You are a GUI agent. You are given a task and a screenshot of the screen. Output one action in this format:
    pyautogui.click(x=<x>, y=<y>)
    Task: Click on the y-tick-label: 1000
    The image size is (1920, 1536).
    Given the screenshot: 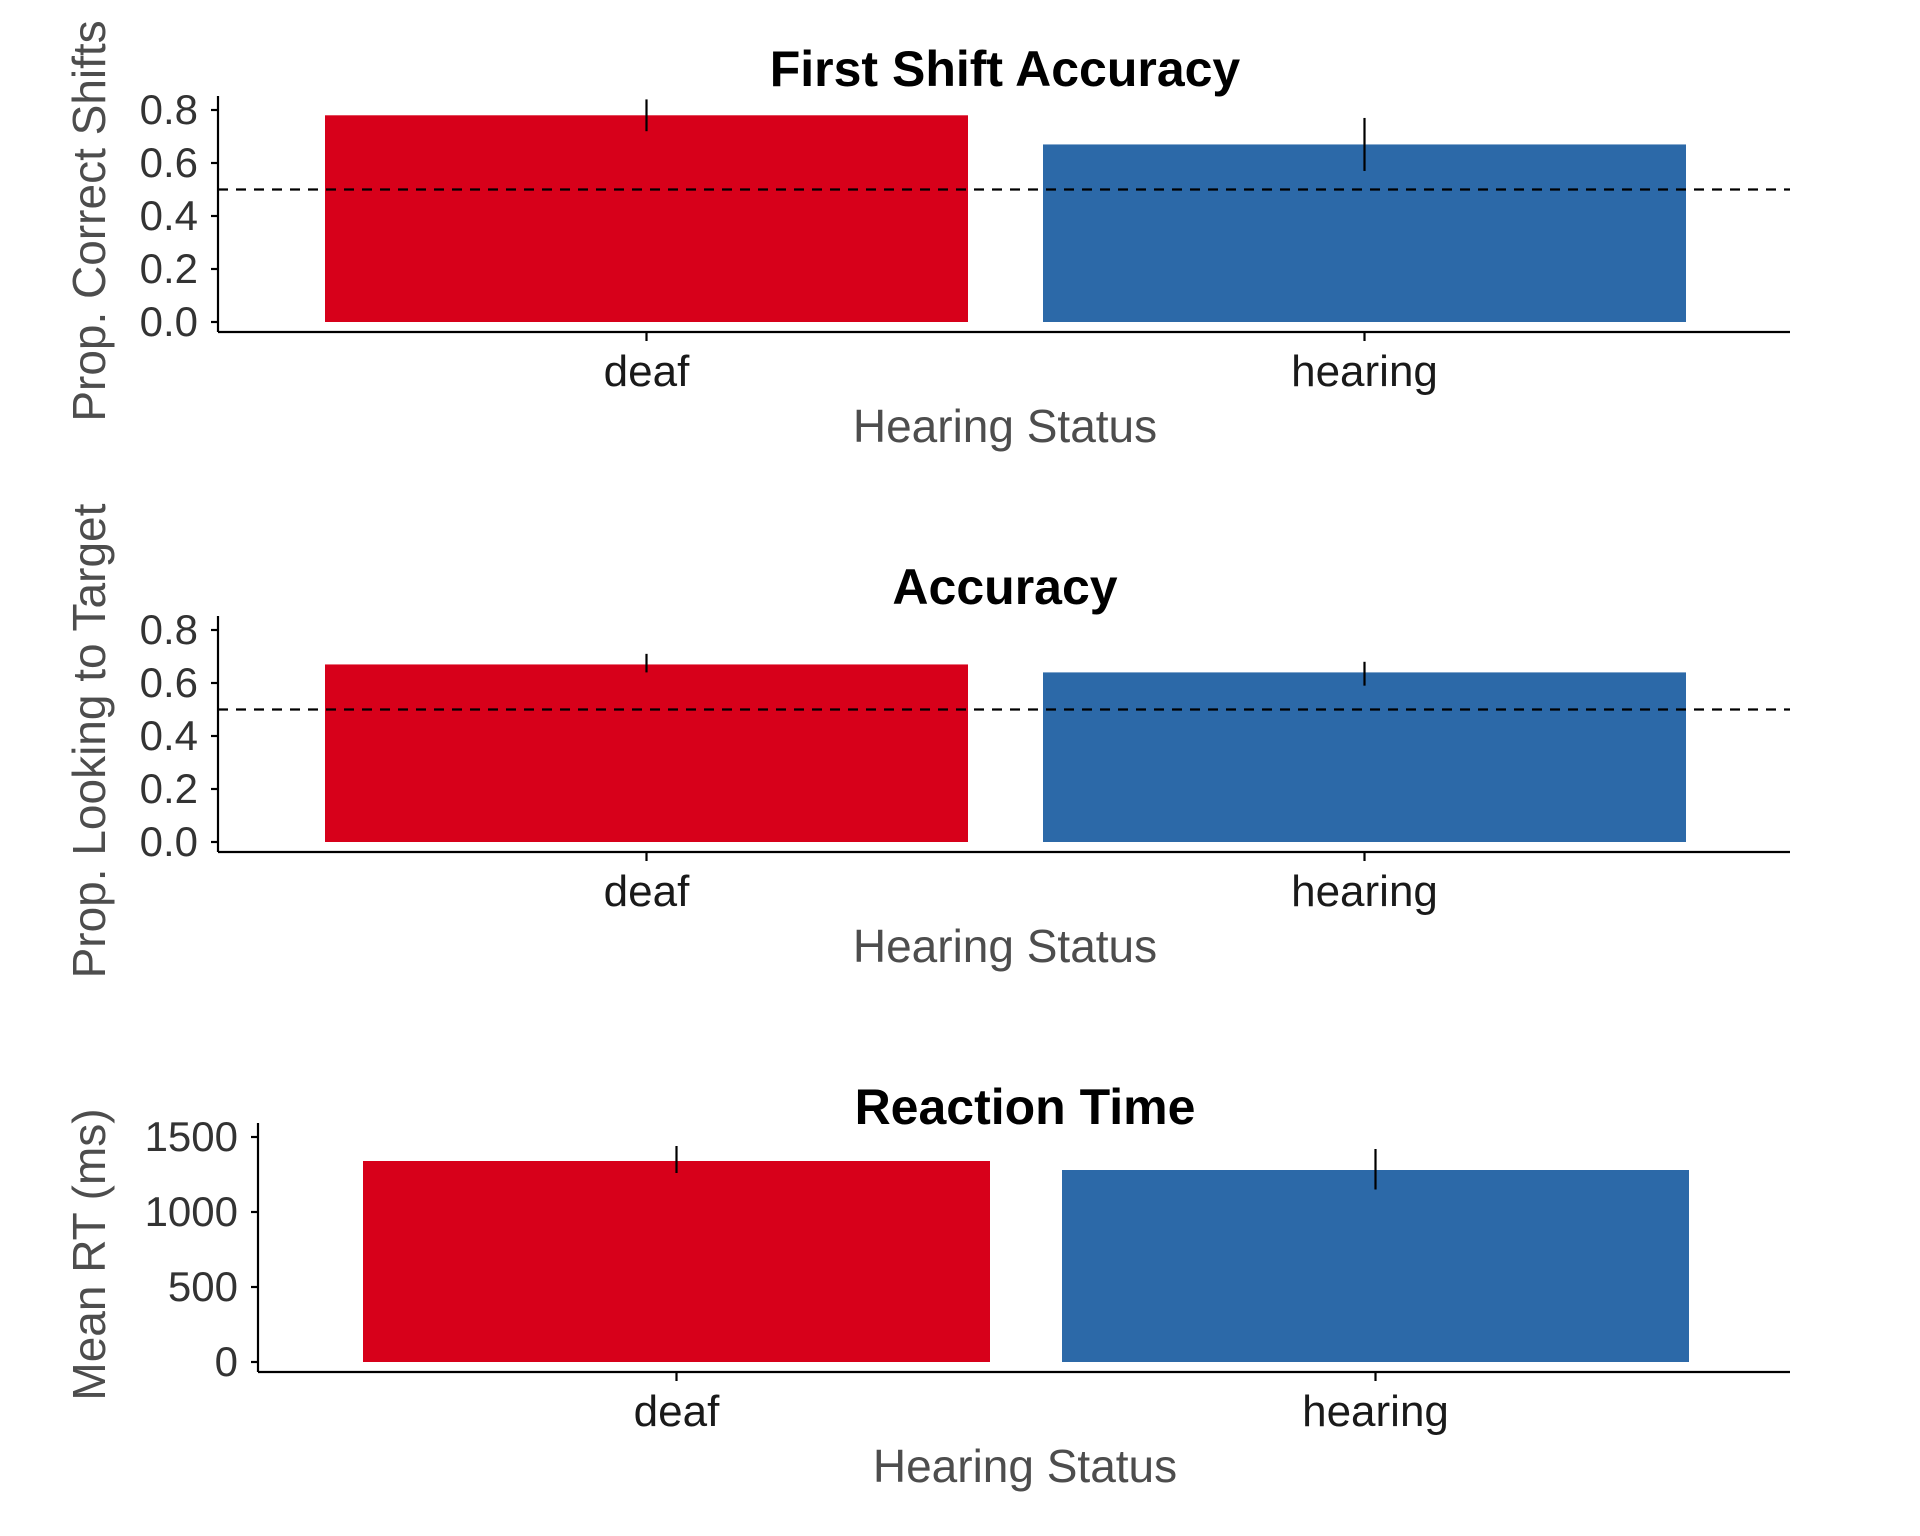 What is the action you would take?
    pyautogui.click(x=191, y=1211)
    